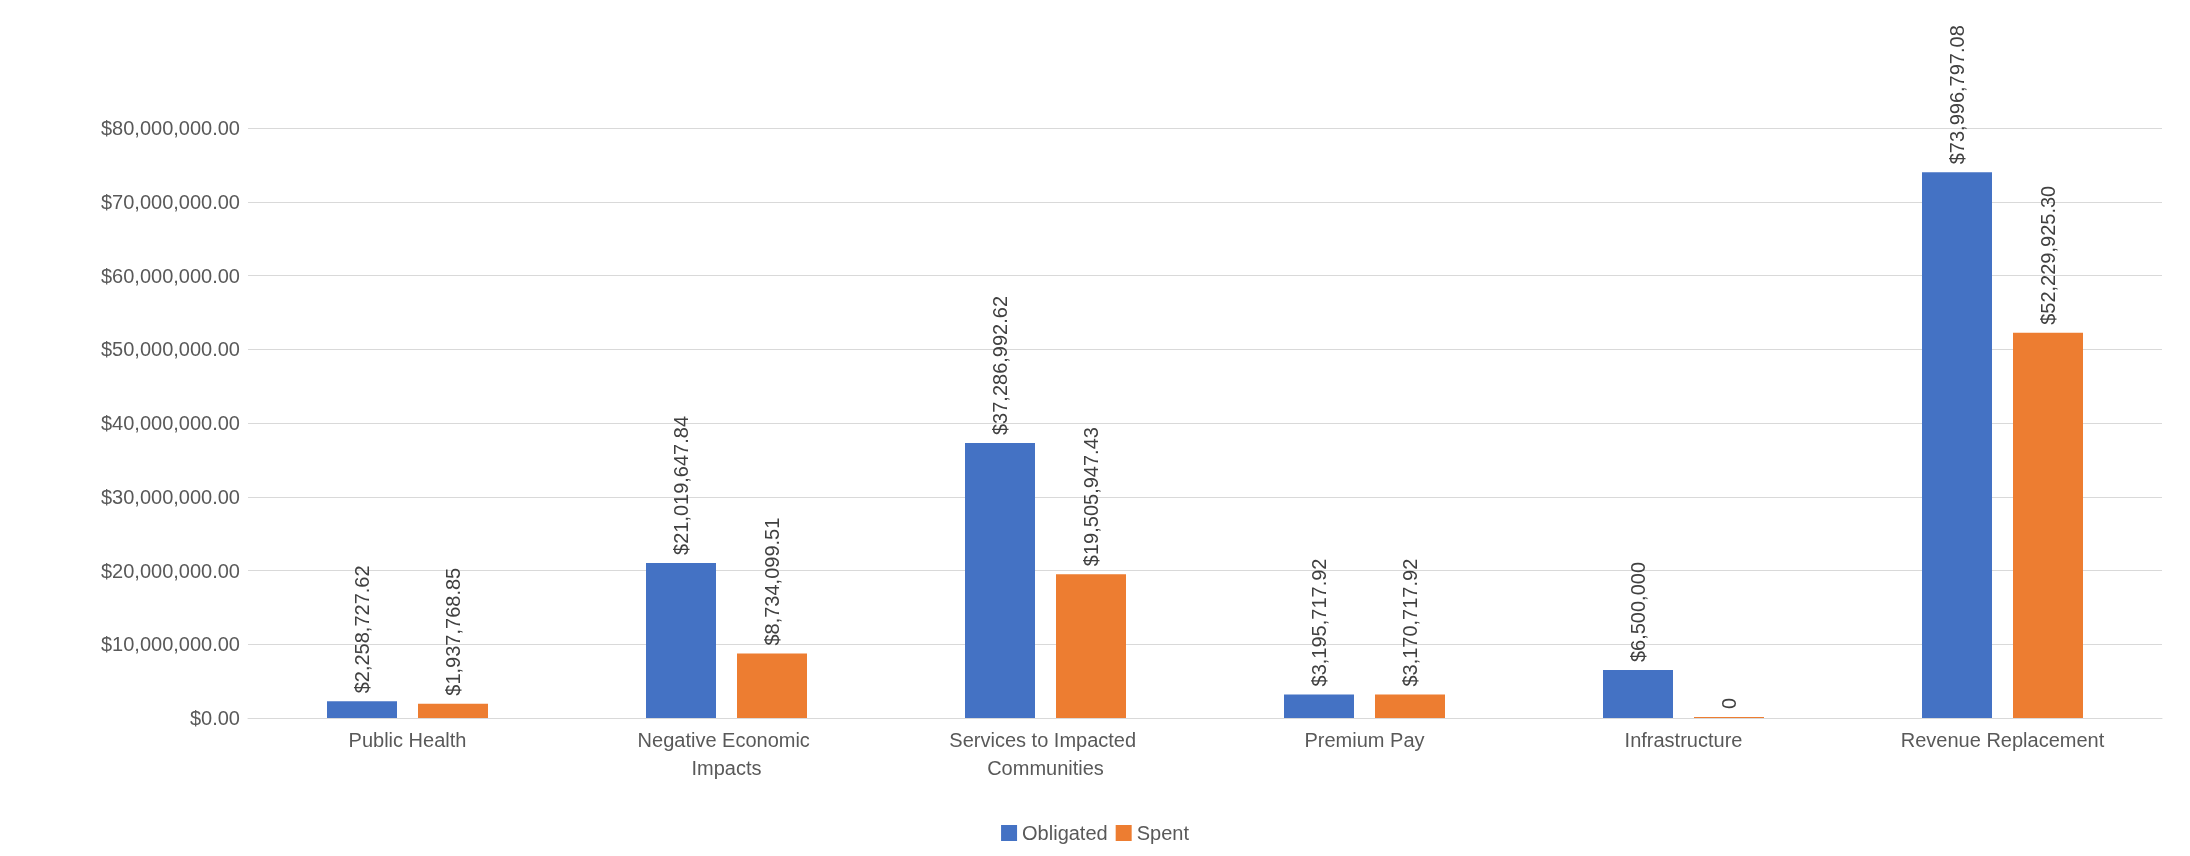  Describe the element at coordinates (170, 275) in the screenshot. I see `y-tick-label: $60,000,000.00` at that location.